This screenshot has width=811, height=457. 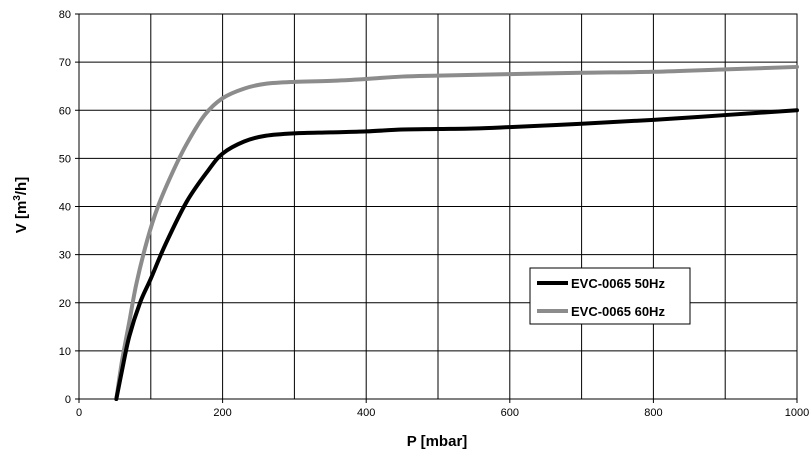 What do you see at coordinates (65, 304) in the screenshot?
I see `y-tick-label: 20` at bounding box center [65, 304].